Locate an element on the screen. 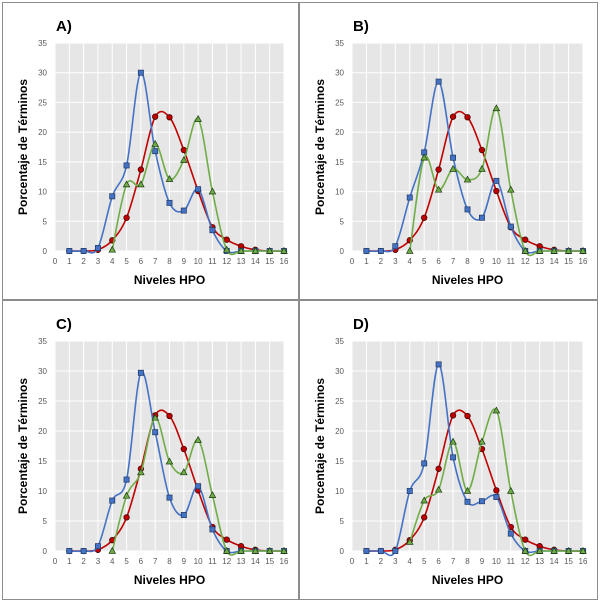 This screenshot has width=600, height=602. x-axis-title: Niveles HPO is located at coordinates (169, 580).